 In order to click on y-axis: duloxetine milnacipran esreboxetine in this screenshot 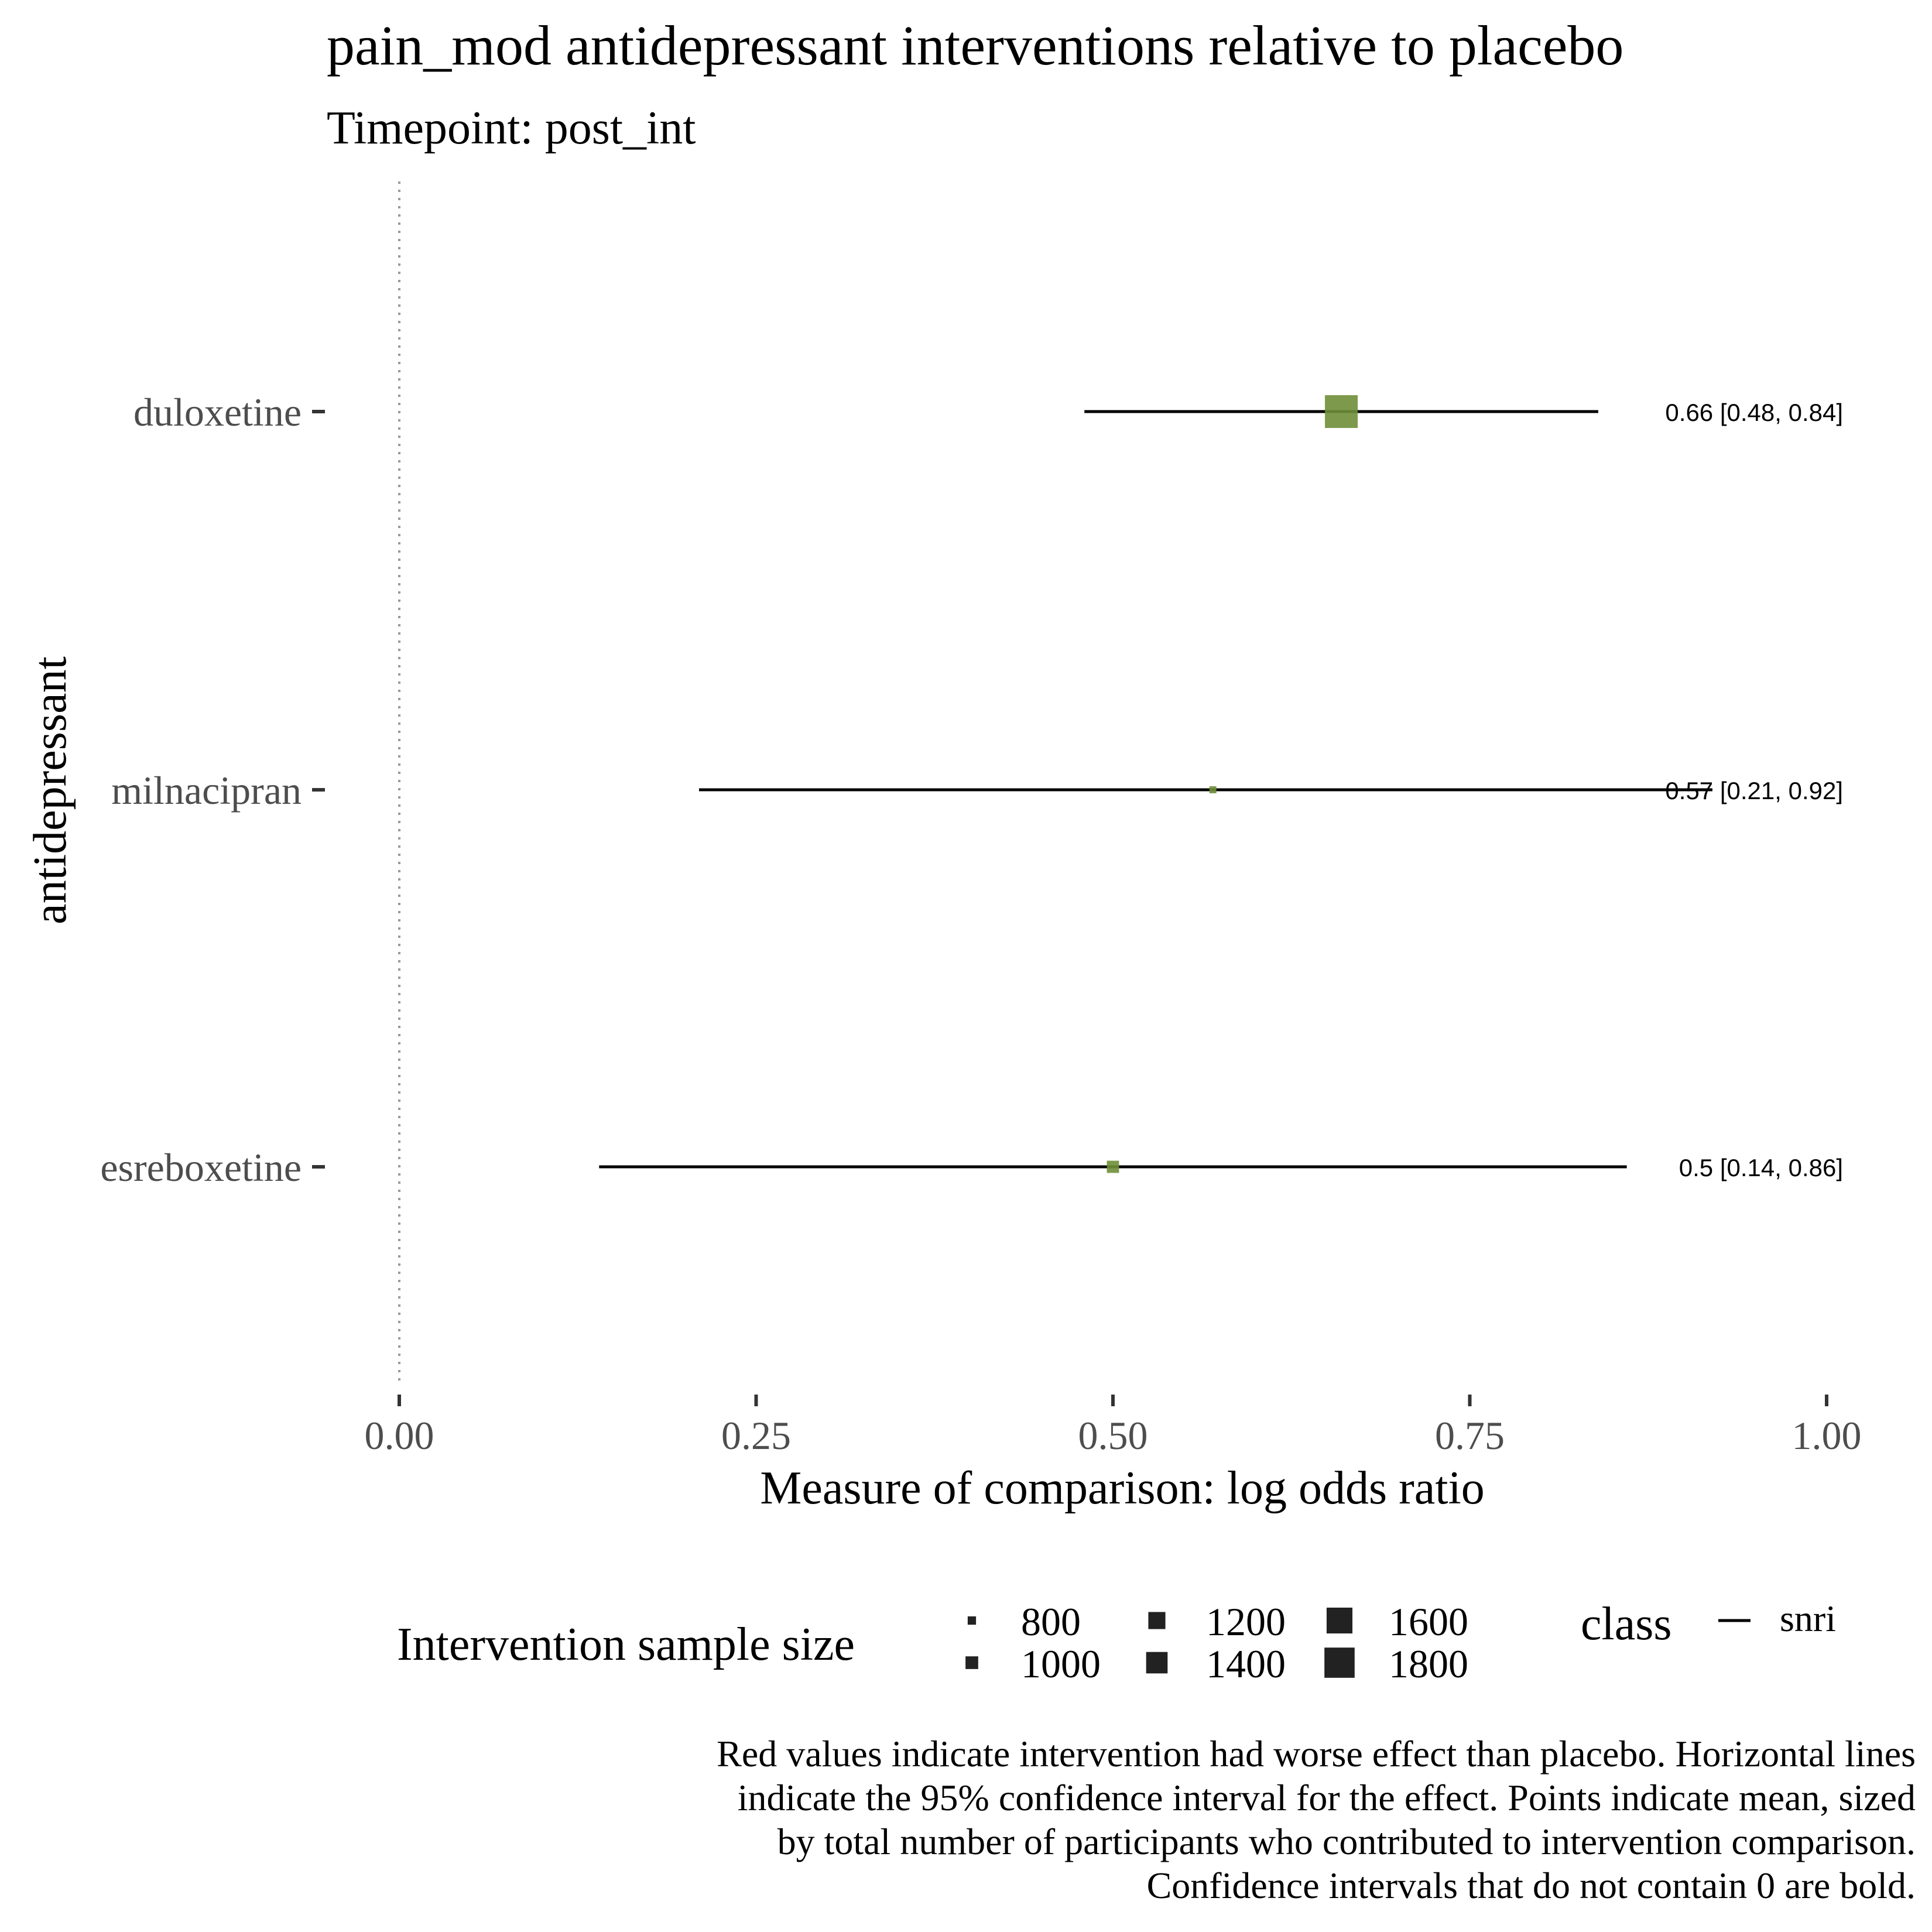, I will do `click(212, 790)`.